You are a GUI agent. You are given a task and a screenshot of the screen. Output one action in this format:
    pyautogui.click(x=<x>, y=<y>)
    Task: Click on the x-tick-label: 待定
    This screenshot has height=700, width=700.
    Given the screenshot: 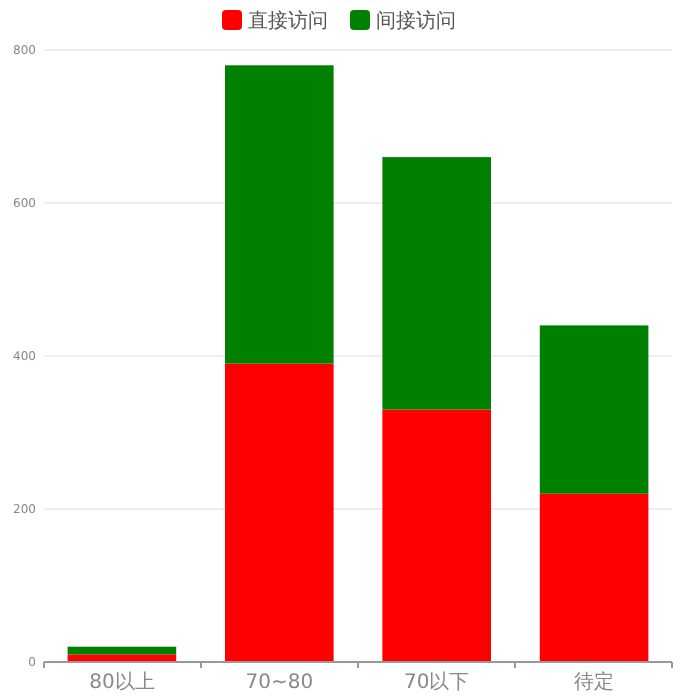 What is the action you would take?
    pyautogui.click(x=594, y=682)
    